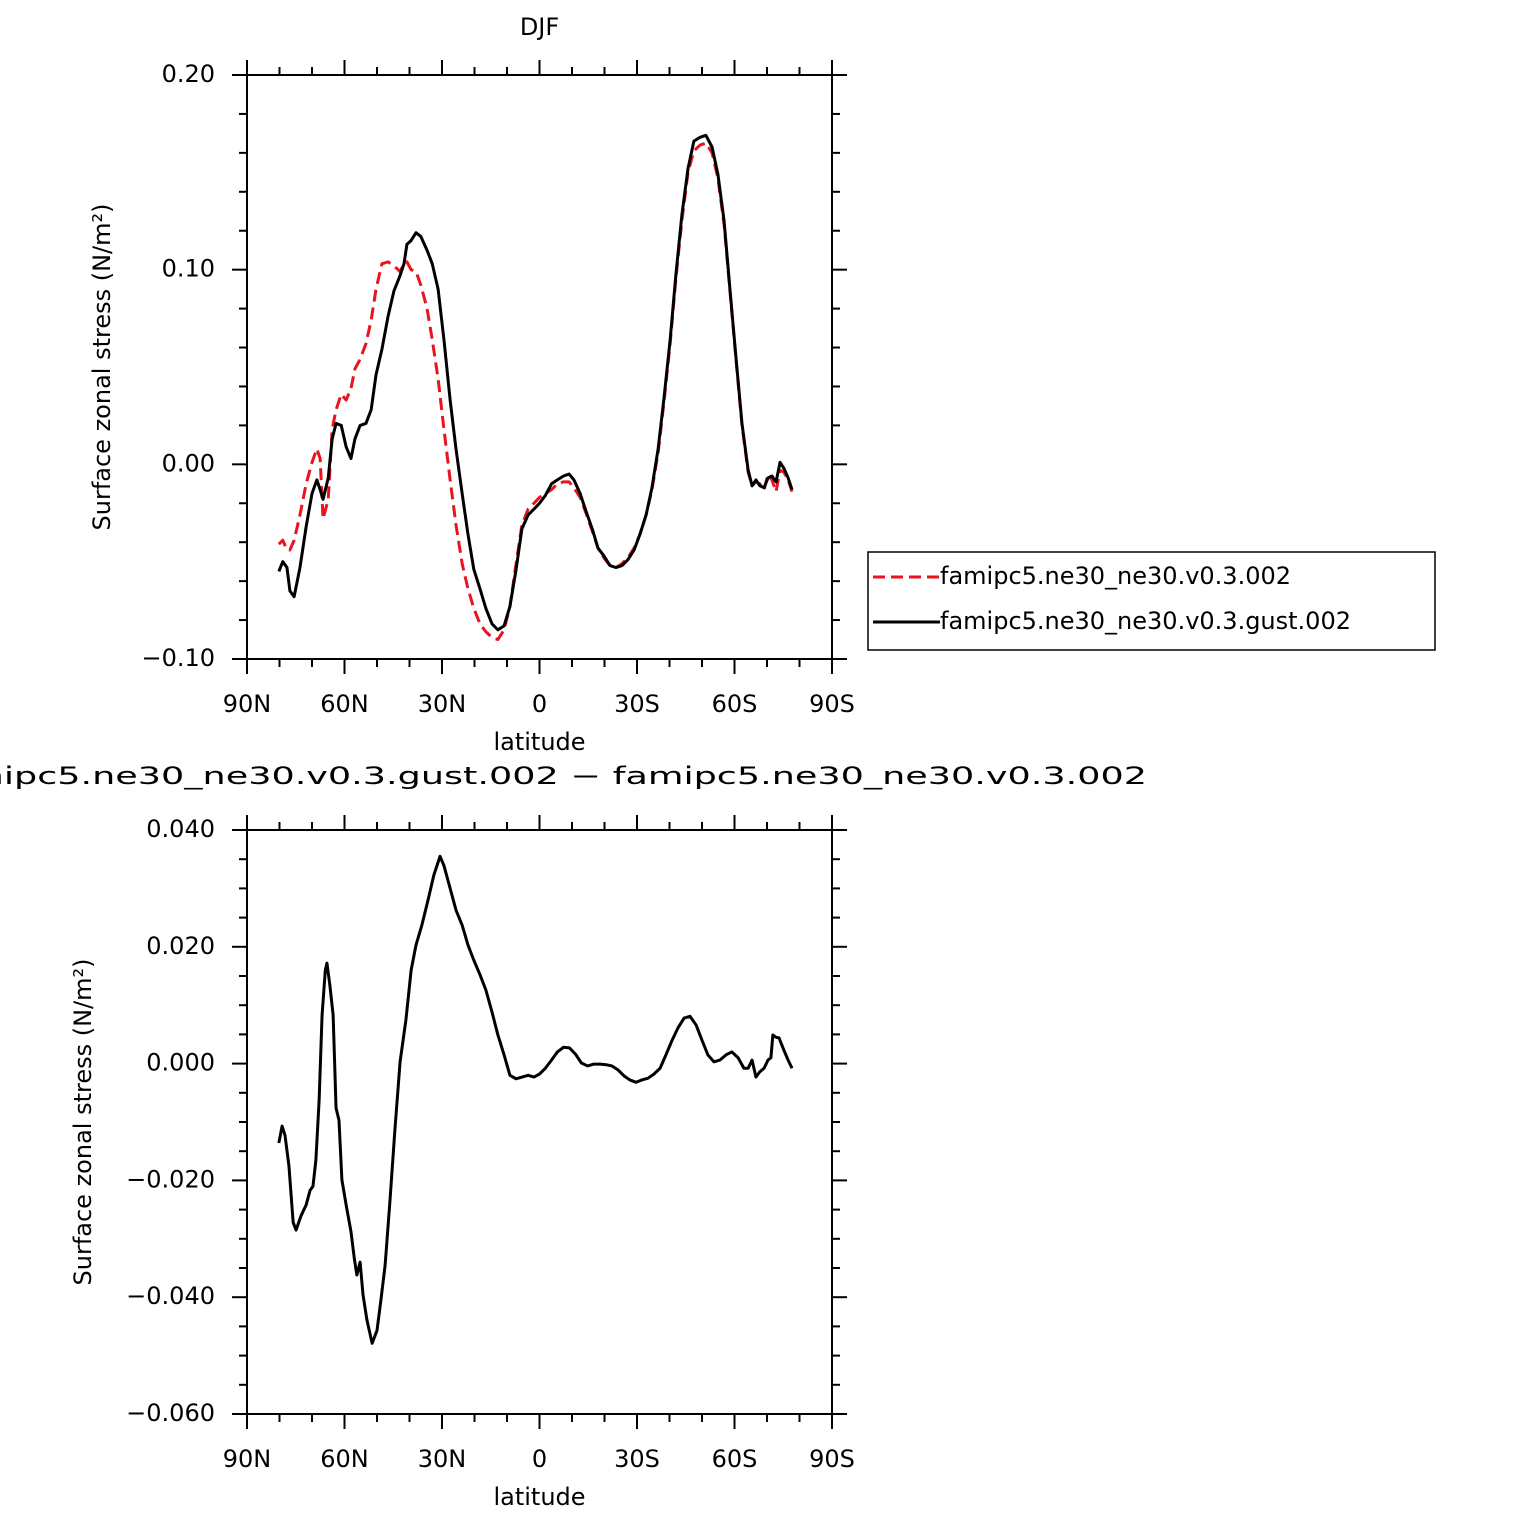  I want to click on chart-title: DJF, so click(539, 27).